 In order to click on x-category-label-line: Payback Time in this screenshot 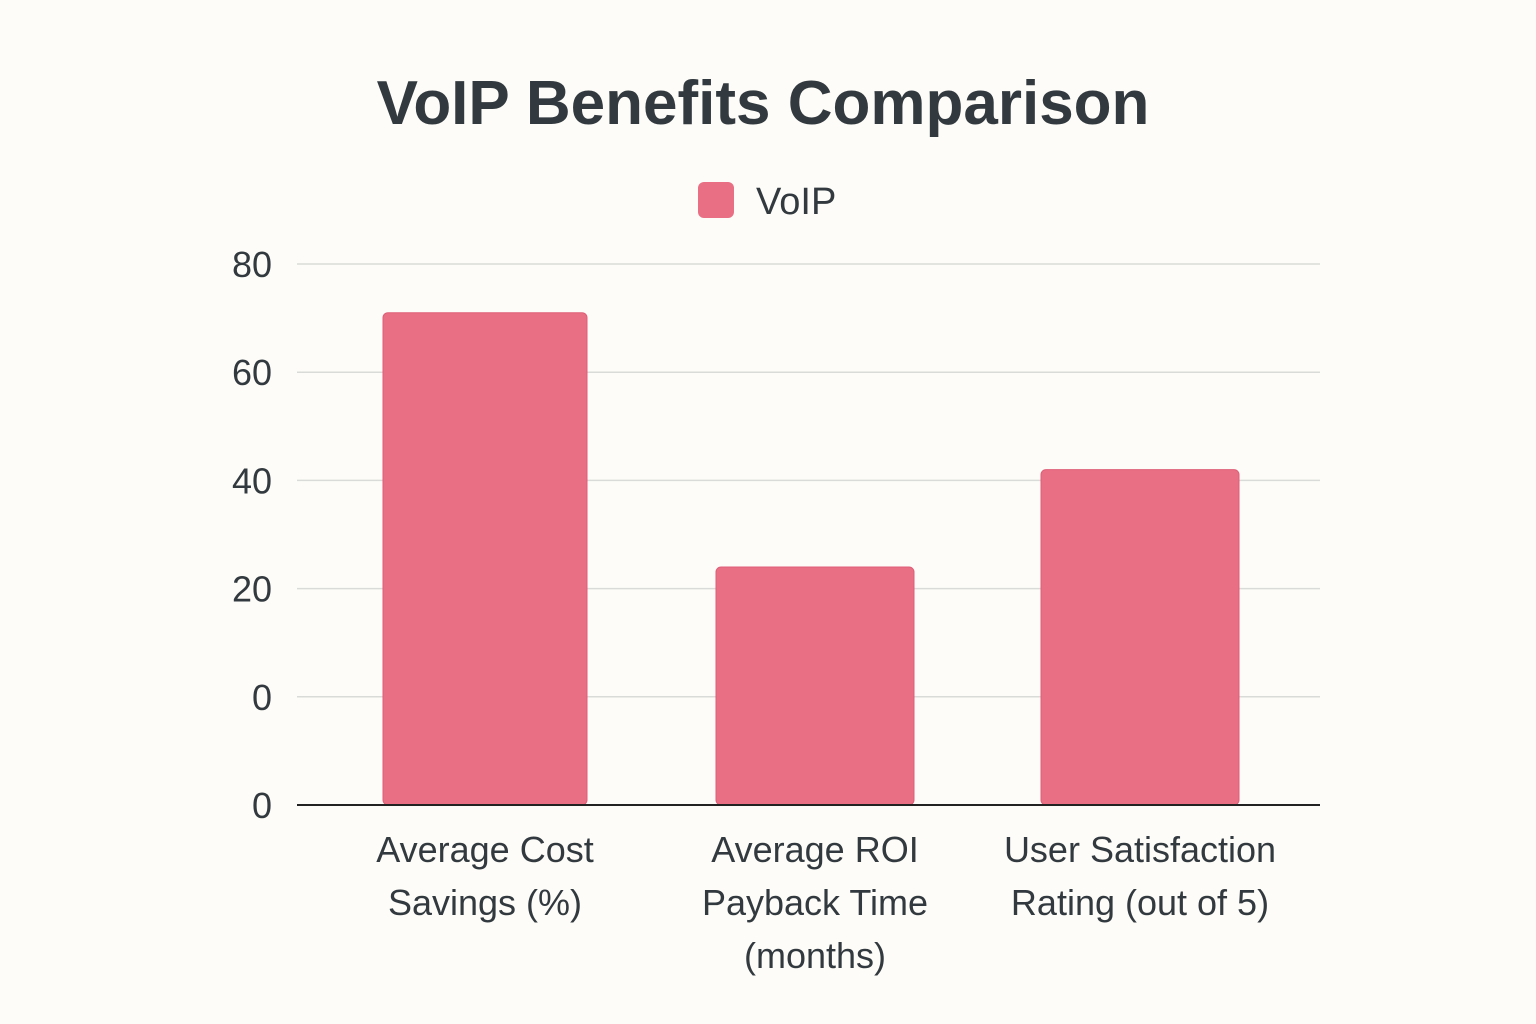, I will do `click(815, 902)`.